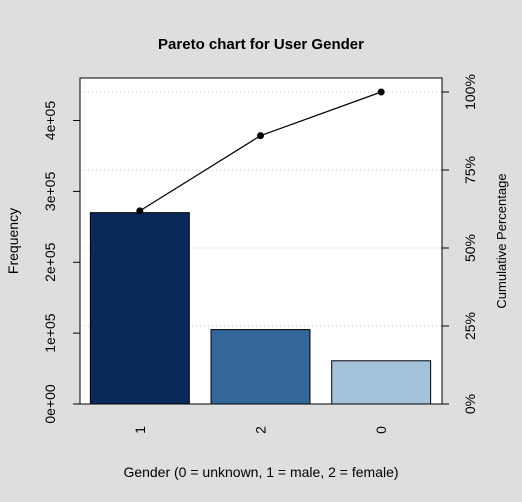 This screenshot has height=502, width=522. What do you see at coordinates (381, 430) in the screenshot?
I see `x-tick-label-0: 0` at bounding box center [381, 430].